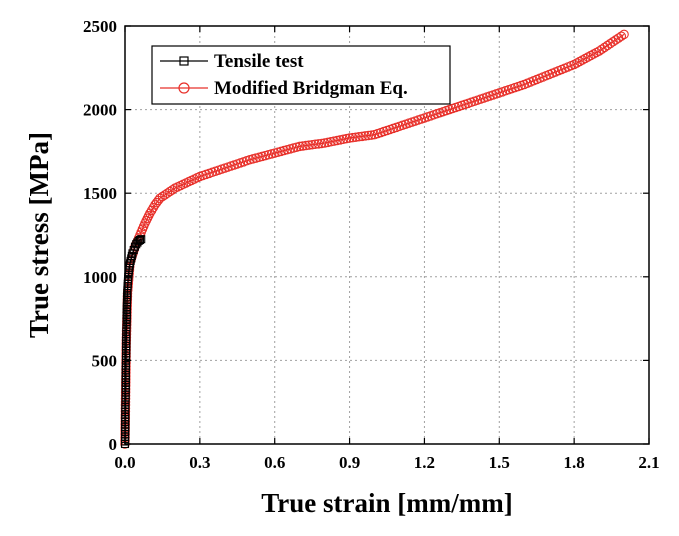  What do you see at coordinates (648, 462) in the screenshot?
I see `x-tick-label: 2.1` at bounding box center [648, 462].